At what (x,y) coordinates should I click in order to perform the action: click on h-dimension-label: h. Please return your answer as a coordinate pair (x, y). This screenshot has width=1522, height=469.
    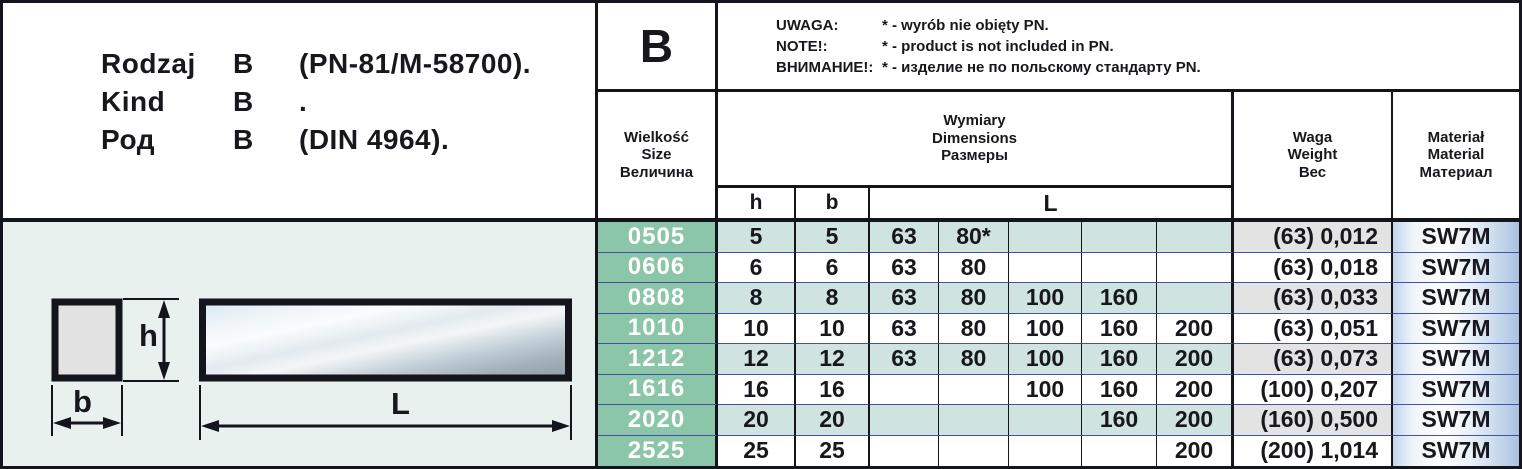
    Looking at the image, I should click on (148, 335).